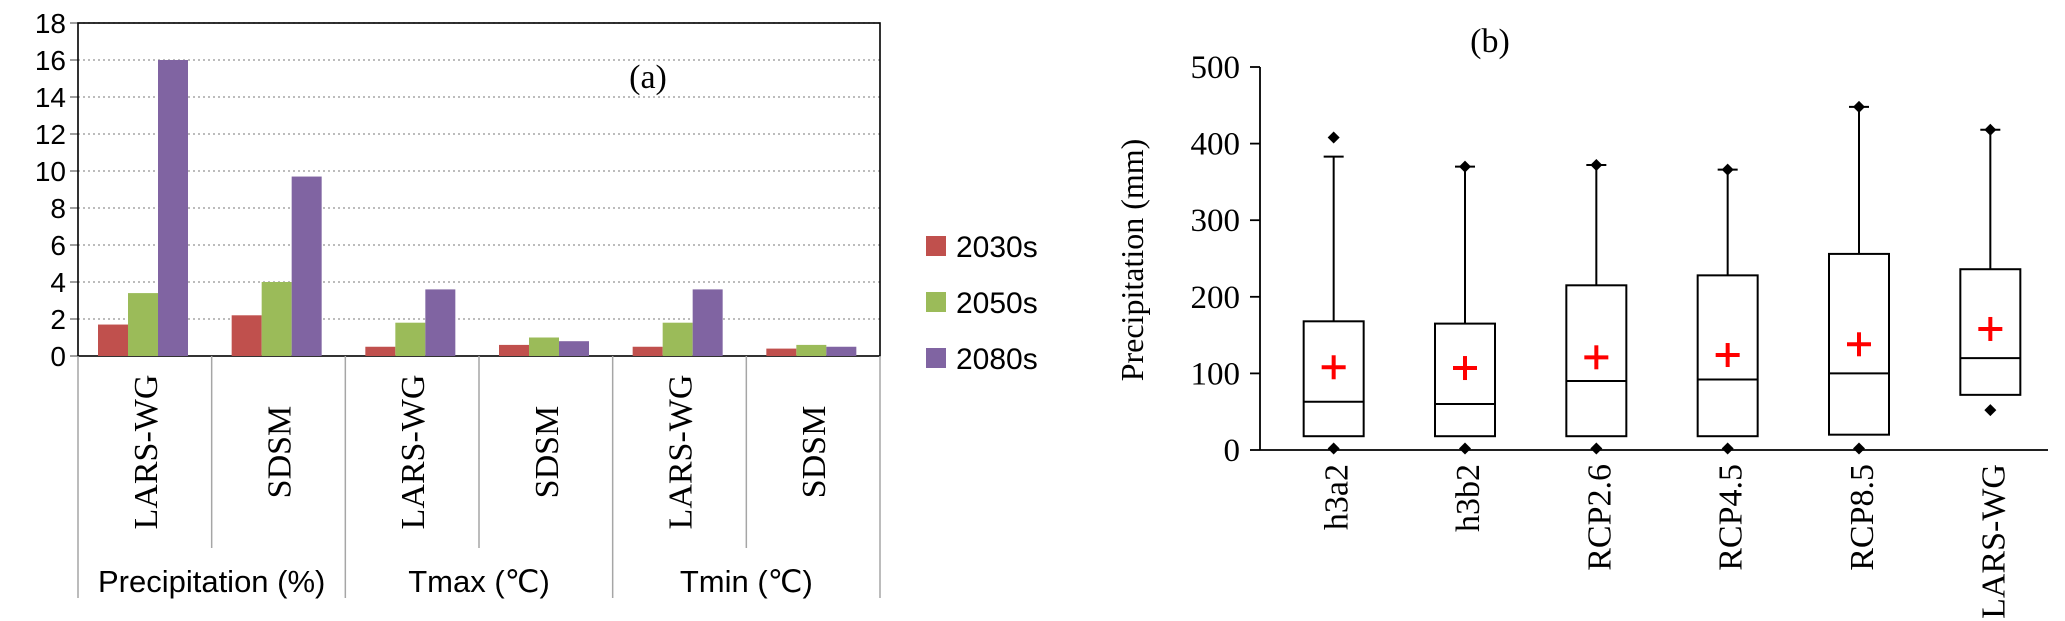 This screenshot has height=621, width=2065. What do you see at coordinates (58, 208) in the screenshot?
I see `y-tick-label: 8` at bounding box center [58, 208].